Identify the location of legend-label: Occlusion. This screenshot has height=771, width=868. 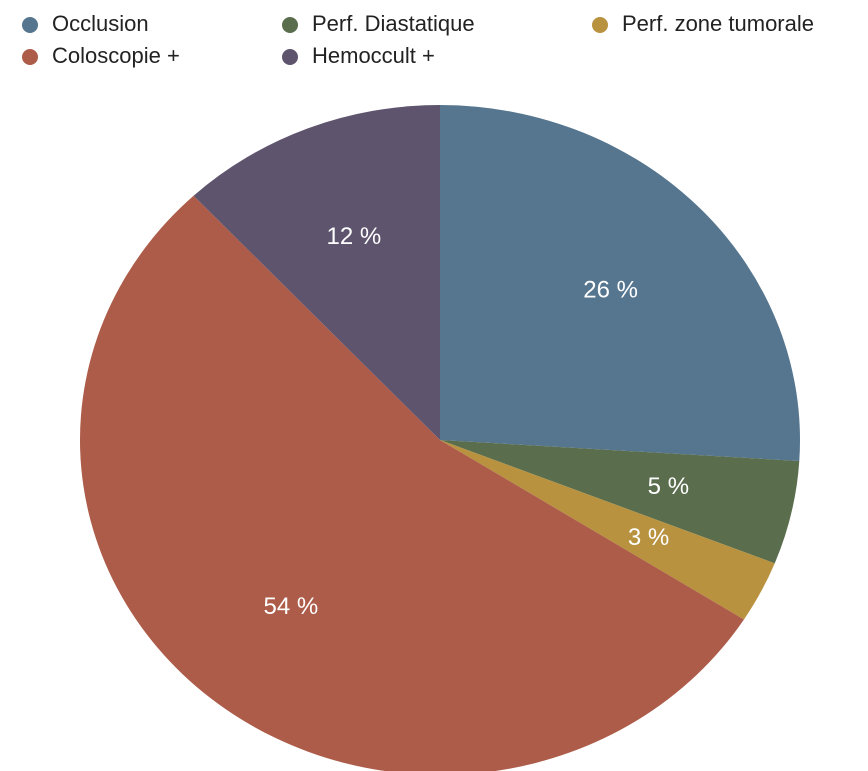
(100, 23).